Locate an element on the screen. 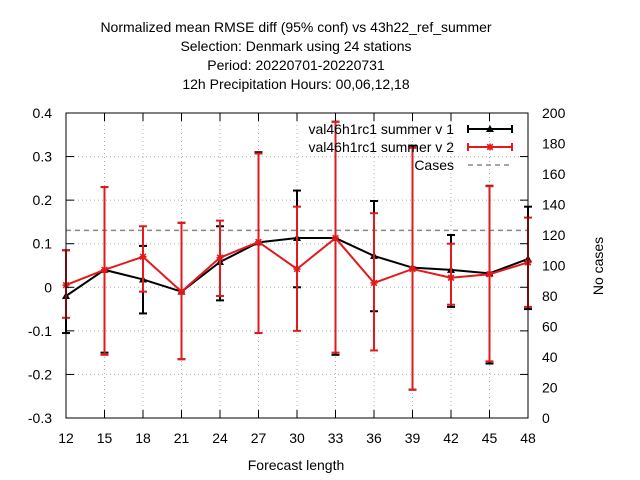 The height and width of the screenshot is (480, 640). y2-tick-label: 60 is located at coordinates (550, 327).